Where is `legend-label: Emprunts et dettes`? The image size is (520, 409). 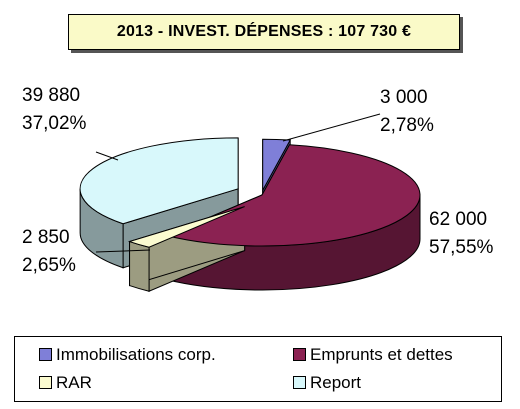
legend-label: Emprunts et dettes is located at coordinates (381, 354).